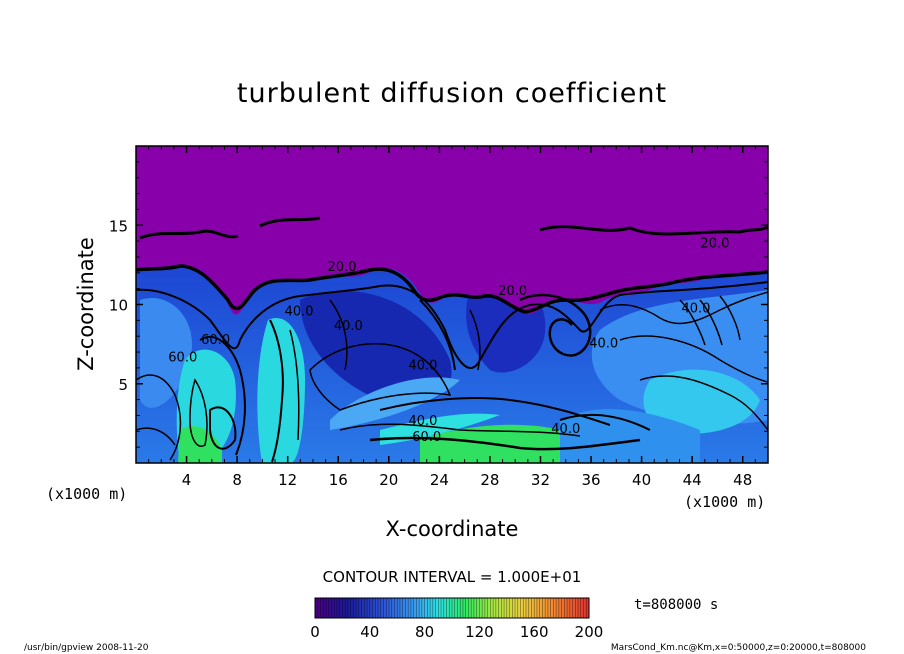 The height and width of the screenshot is (654, 904). What do you see at coordinates (424, 632) in the screenshot?
I see `colorbar-tick-label: 80` at bounding box center [424, 632].